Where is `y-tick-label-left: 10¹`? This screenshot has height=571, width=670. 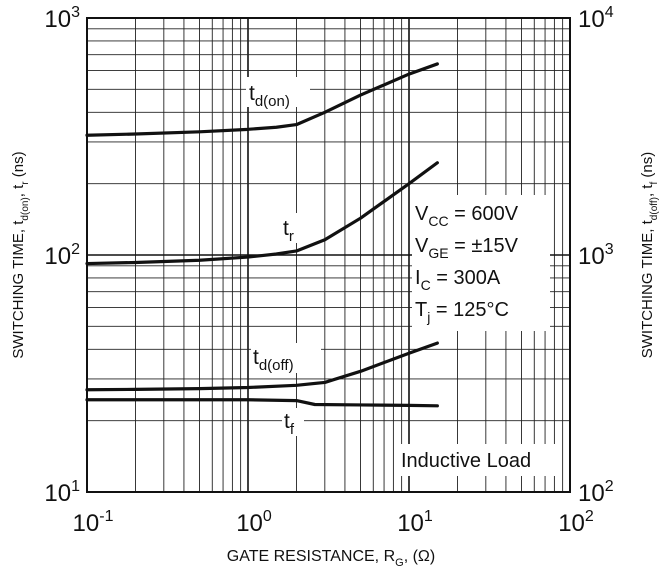 y-tick-label-left: 10¹ is located at coordinates (62, 492).